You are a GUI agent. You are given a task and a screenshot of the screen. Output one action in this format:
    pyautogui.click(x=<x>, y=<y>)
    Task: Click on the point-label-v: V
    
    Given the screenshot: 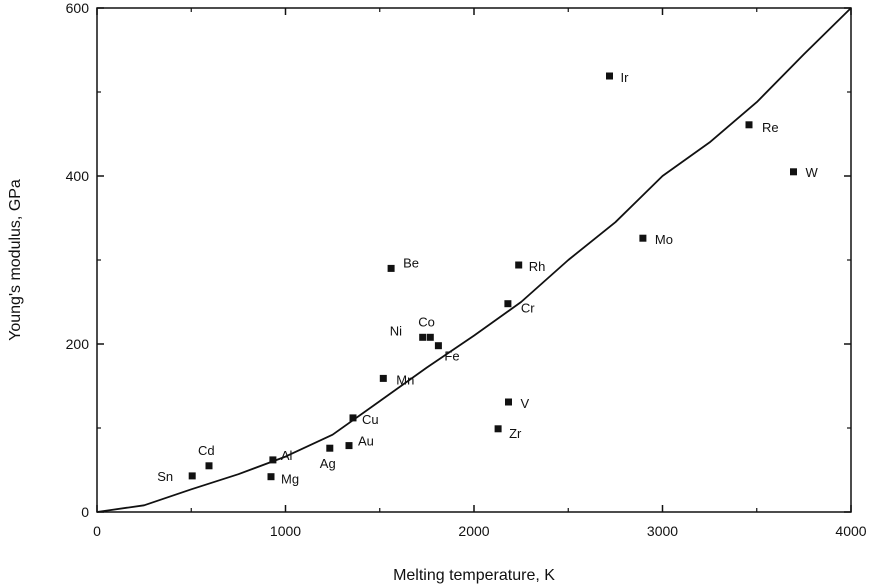 What is the action you would take?
    pyautogui.click(x=525, y=403)
    